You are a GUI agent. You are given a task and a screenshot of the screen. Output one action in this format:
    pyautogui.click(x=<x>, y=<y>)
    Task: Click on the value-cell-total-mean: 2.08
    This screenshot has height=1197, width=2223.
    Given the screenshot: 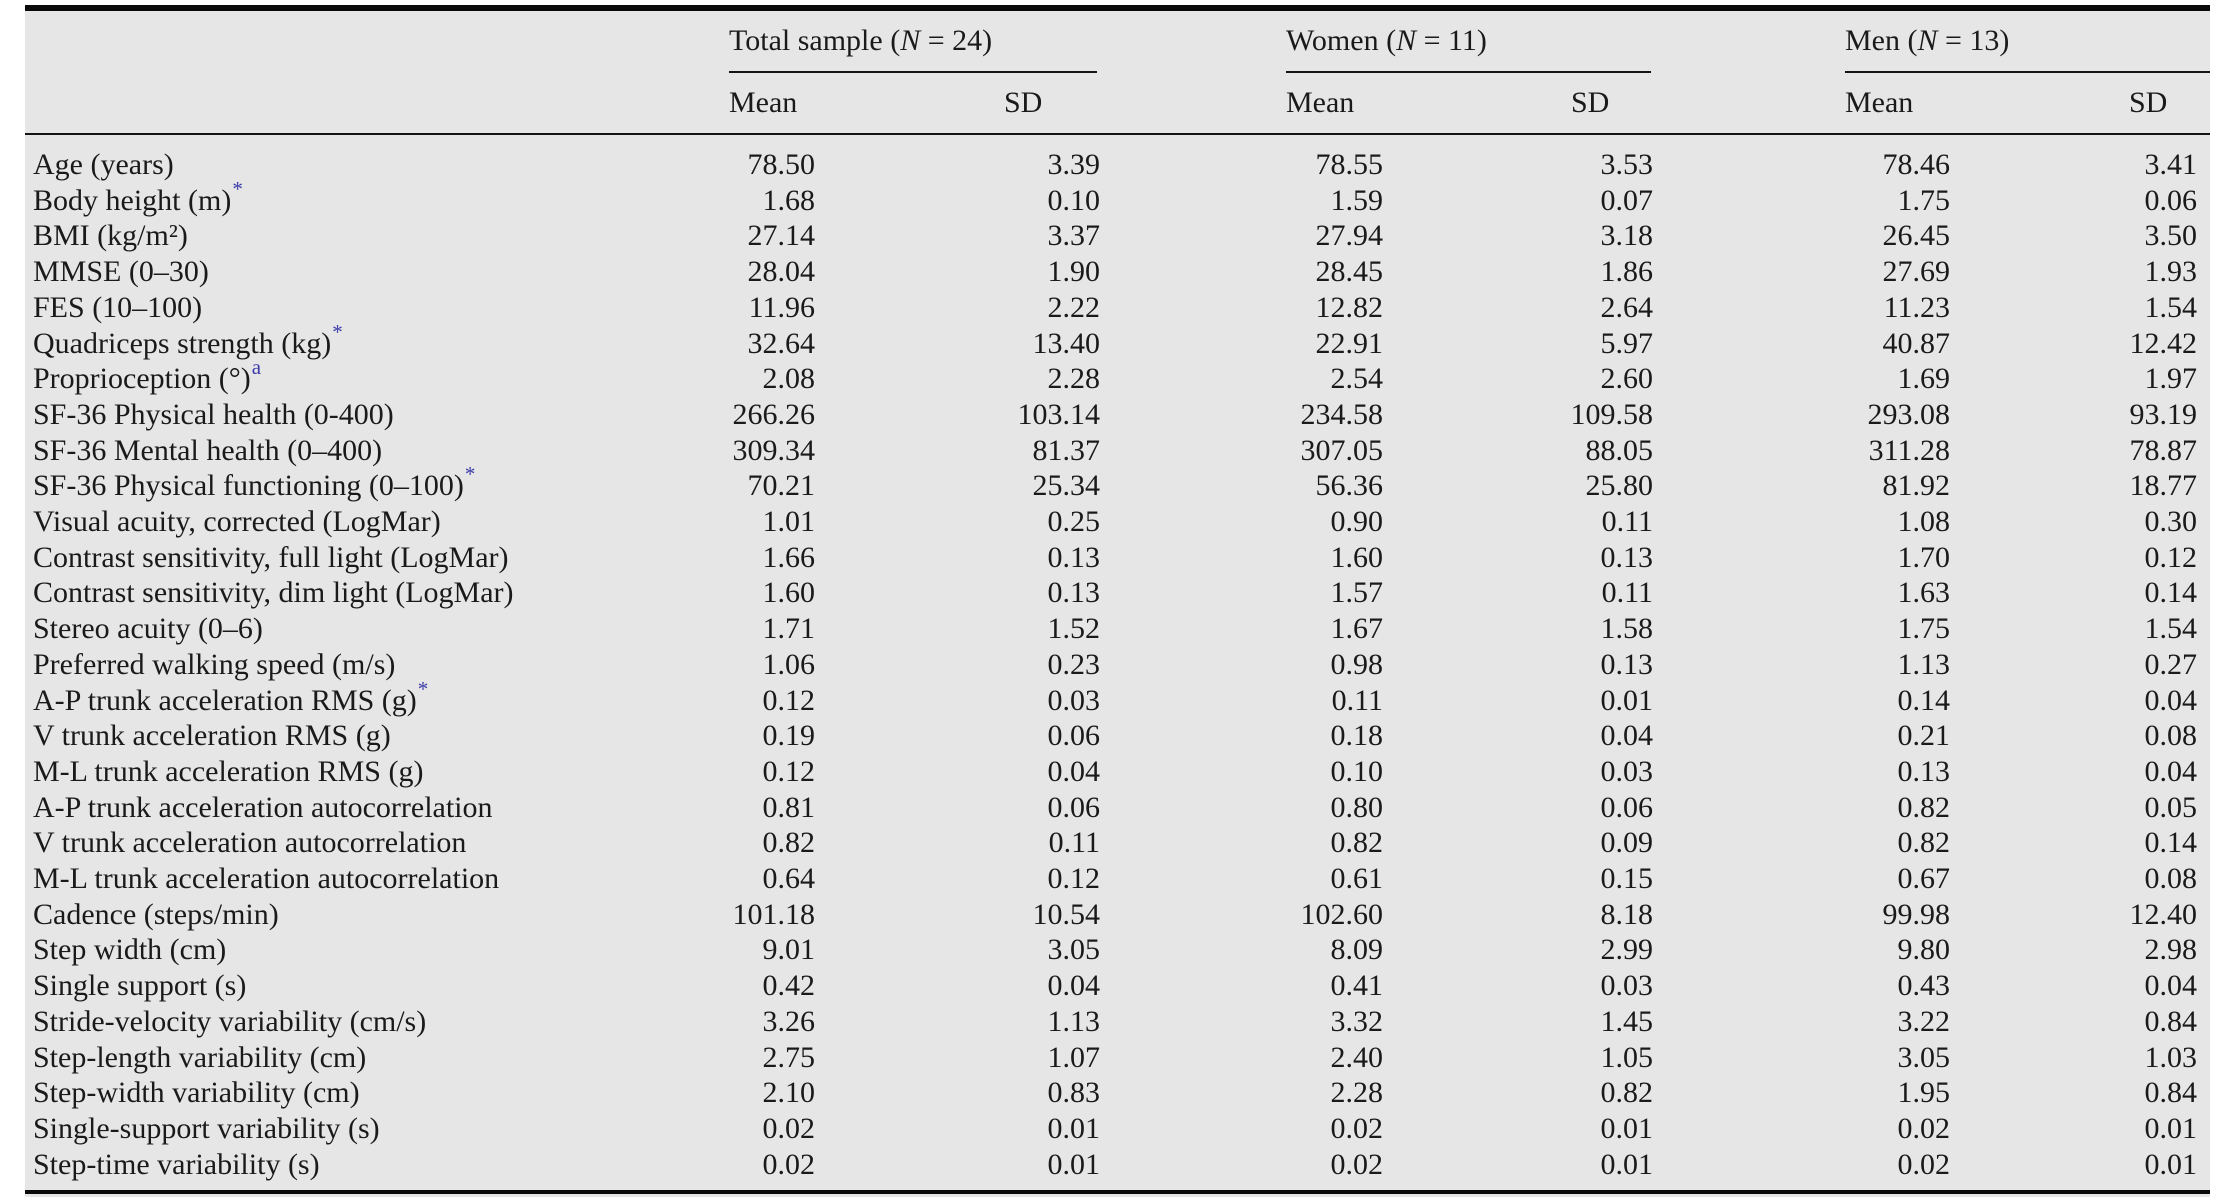 What is the action you would take?
    pyautogui.click(x=789, y=379)
    